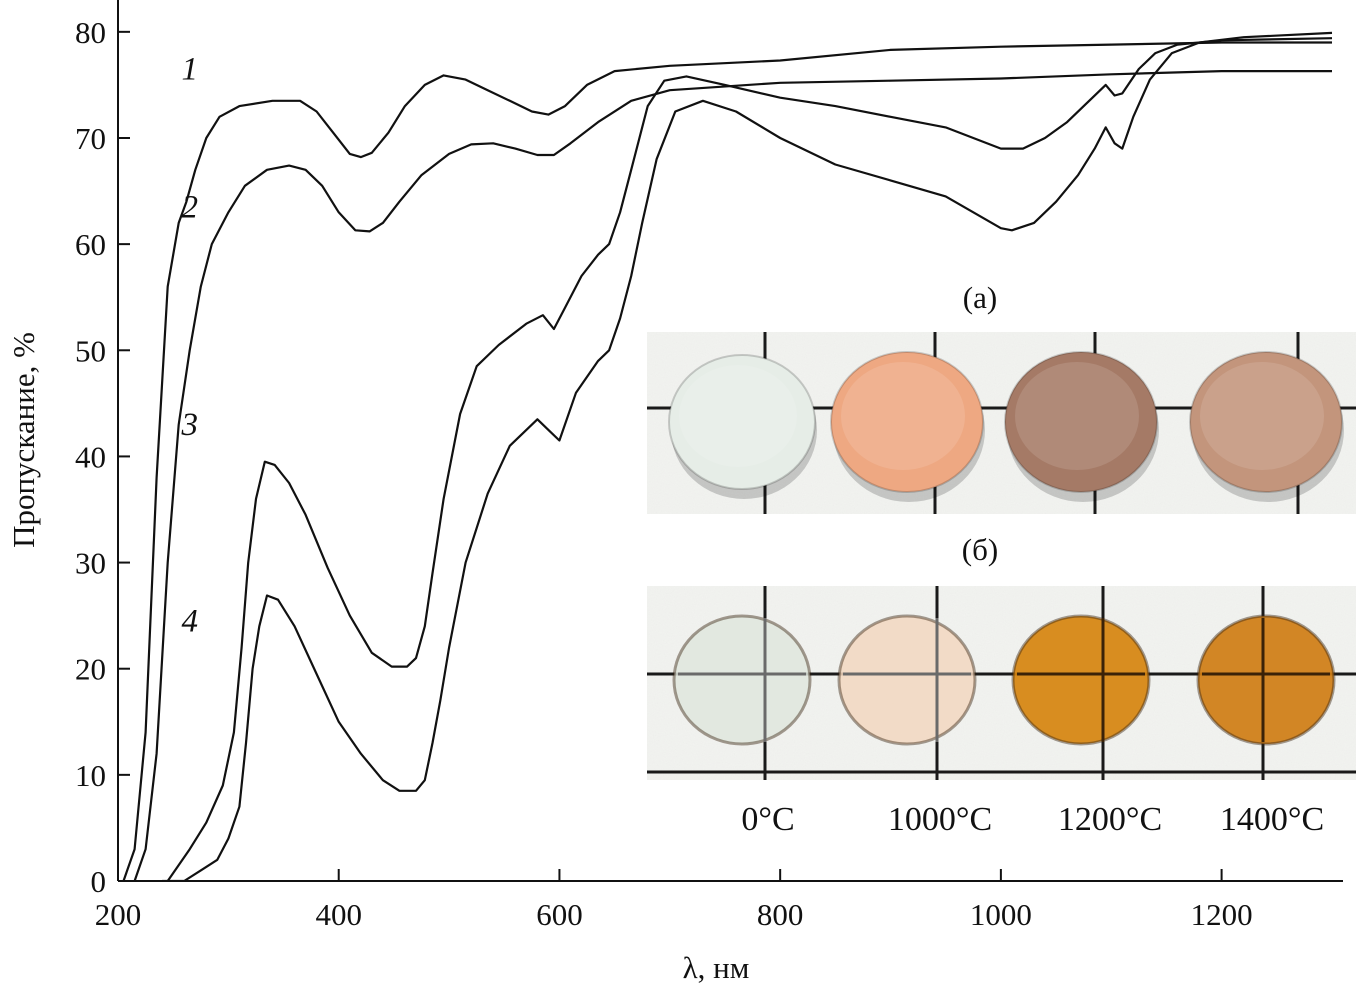 The image size is (1358, 990). Describe the element at coordinates (980, 297) in the screenshot. I see `panel-label-a: (а)` at that location.